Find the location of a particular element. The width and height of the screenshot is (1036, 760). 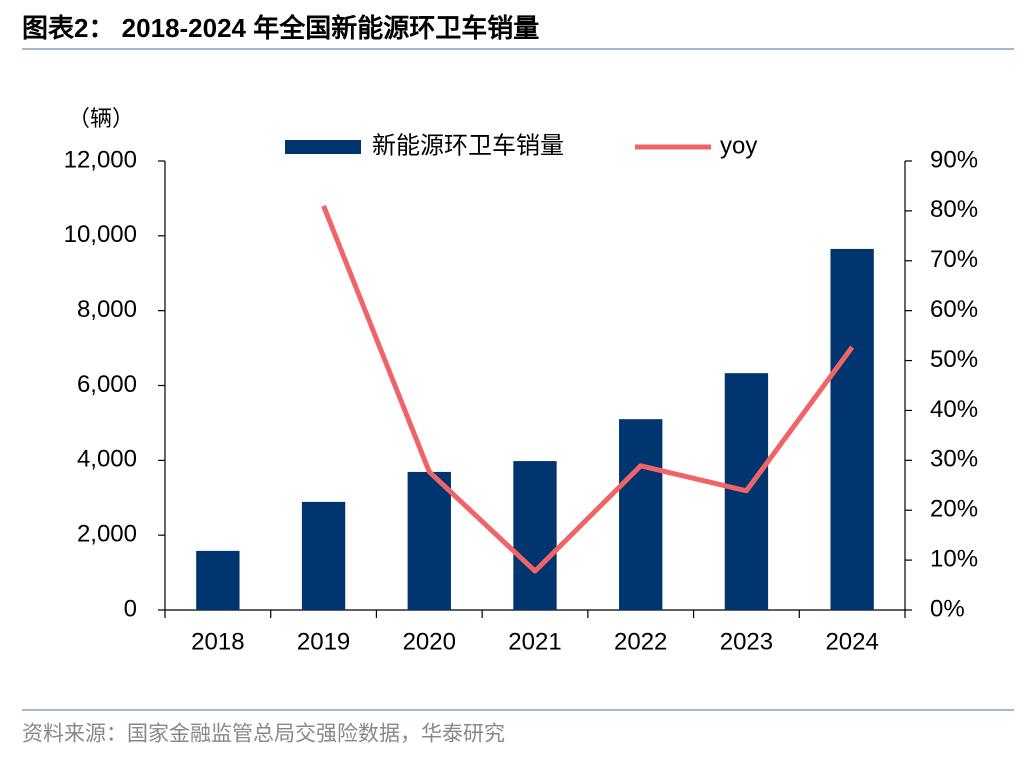

x-tick-label: 2024 is located at coordinates (851, 641).